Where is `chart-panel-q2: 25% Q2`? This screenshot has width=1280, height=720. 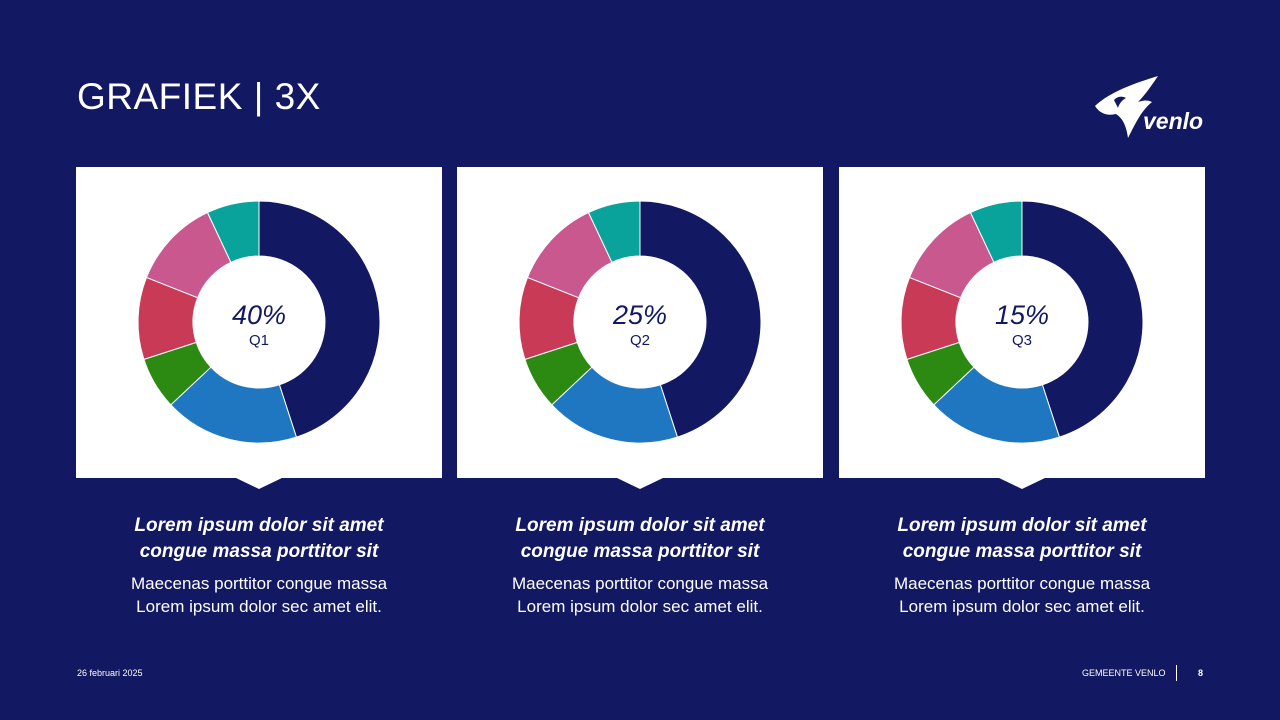 chart-panel-q2: 25% Q2 is located at coordinates (640, 328).